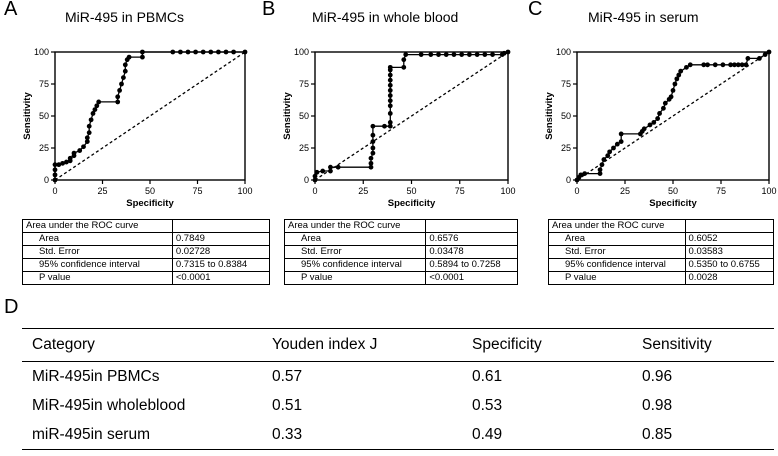 The width and height of the screenshot is (778, 456). Describe the element at coordinates (487, 376) in the screenshot. I see `cell-specificity: 0.61` at that location.